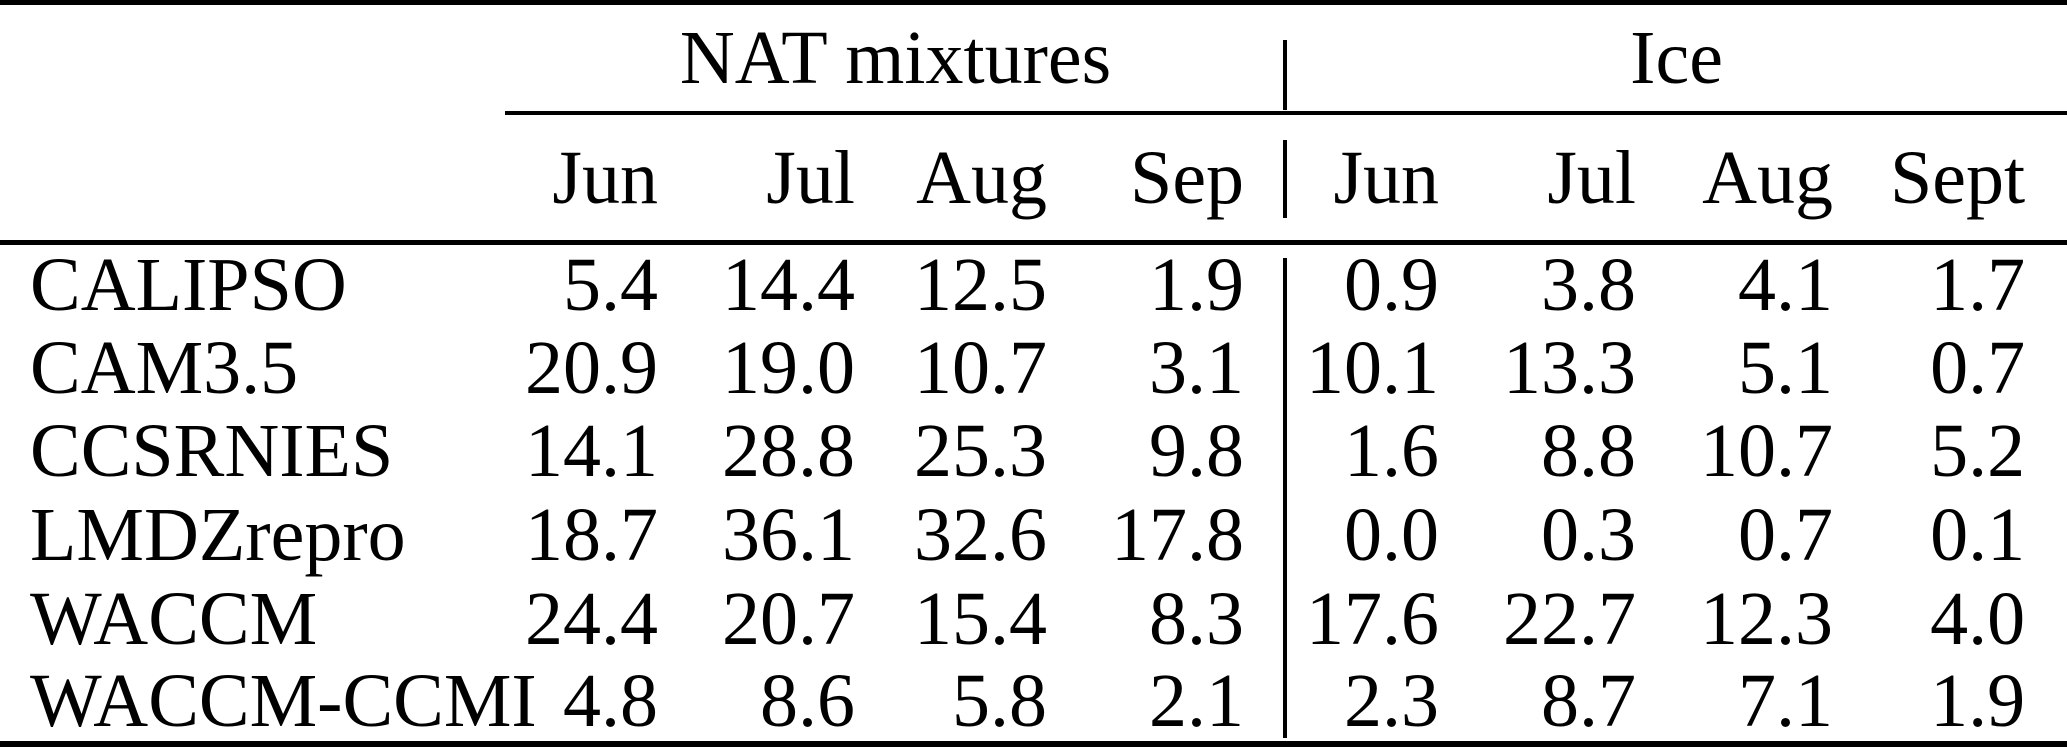  Describe the element at coordinates (1580, 179) in the screenshot. I see `month-header-ice-jul: Jul` at that location.